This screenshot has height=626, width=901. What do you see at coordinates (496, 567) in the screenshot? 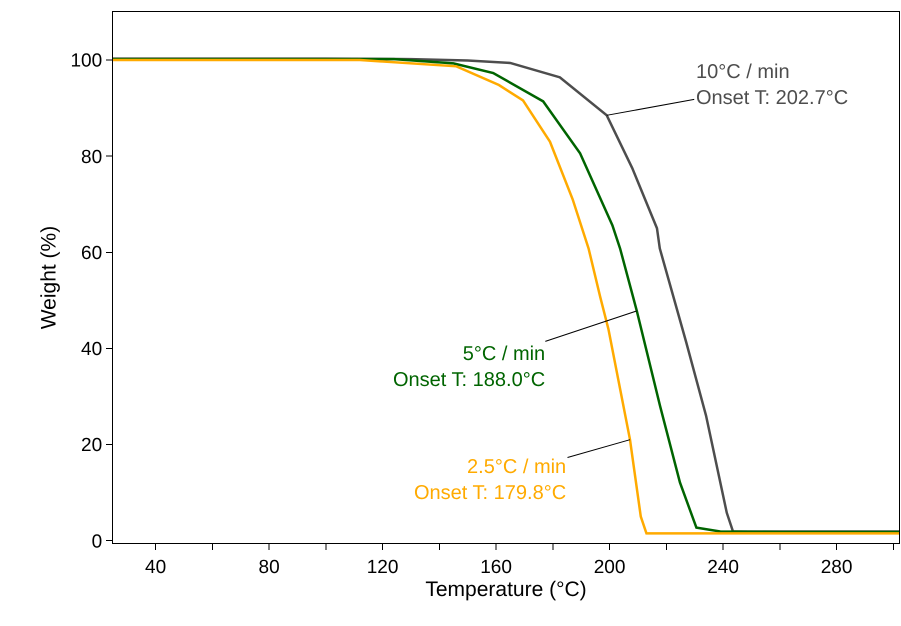
I see `x-tick-label: 160` at bounding box center [496, 567].